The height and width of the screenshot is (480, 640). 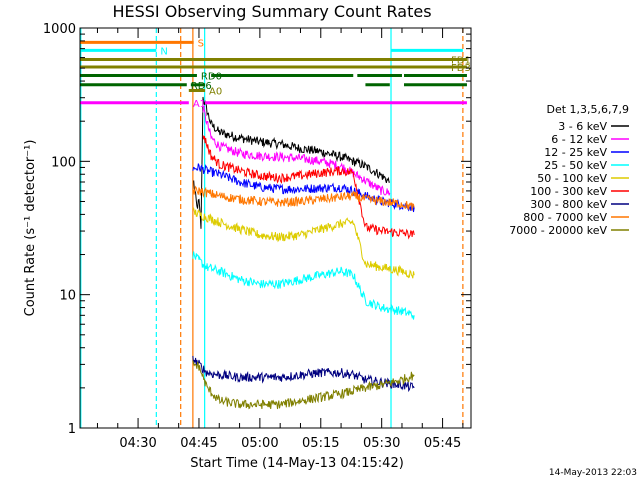 I want to click on legend-label-1: 6 - 12 keV, so click(x=579, y=139).